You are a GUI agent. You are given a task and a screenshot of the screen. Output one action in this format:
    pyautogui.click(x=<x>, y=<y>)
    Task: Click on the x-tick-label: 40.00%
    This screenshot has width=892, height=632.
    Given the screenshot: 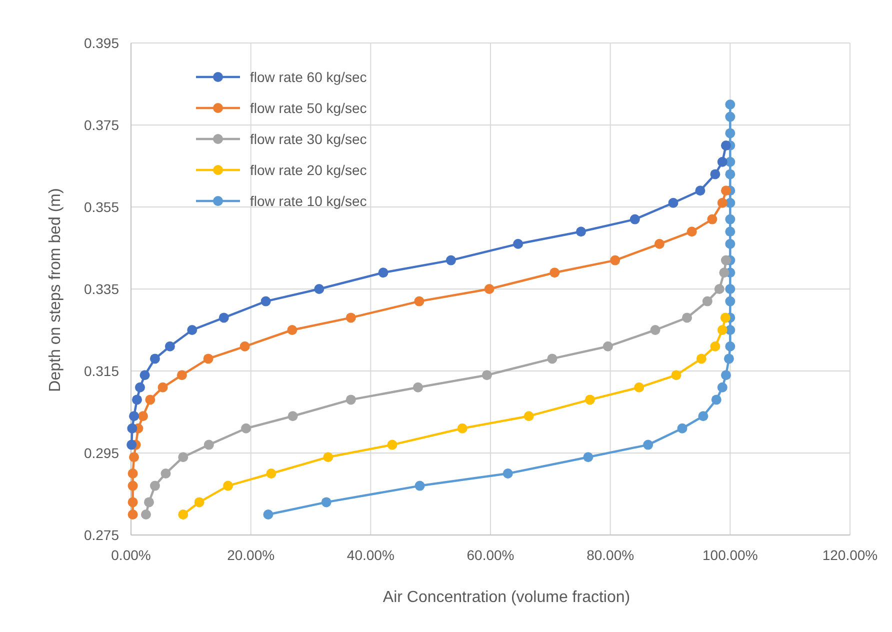 What is the action you would take?
    pyautogui.click(x=370, y=555)
    